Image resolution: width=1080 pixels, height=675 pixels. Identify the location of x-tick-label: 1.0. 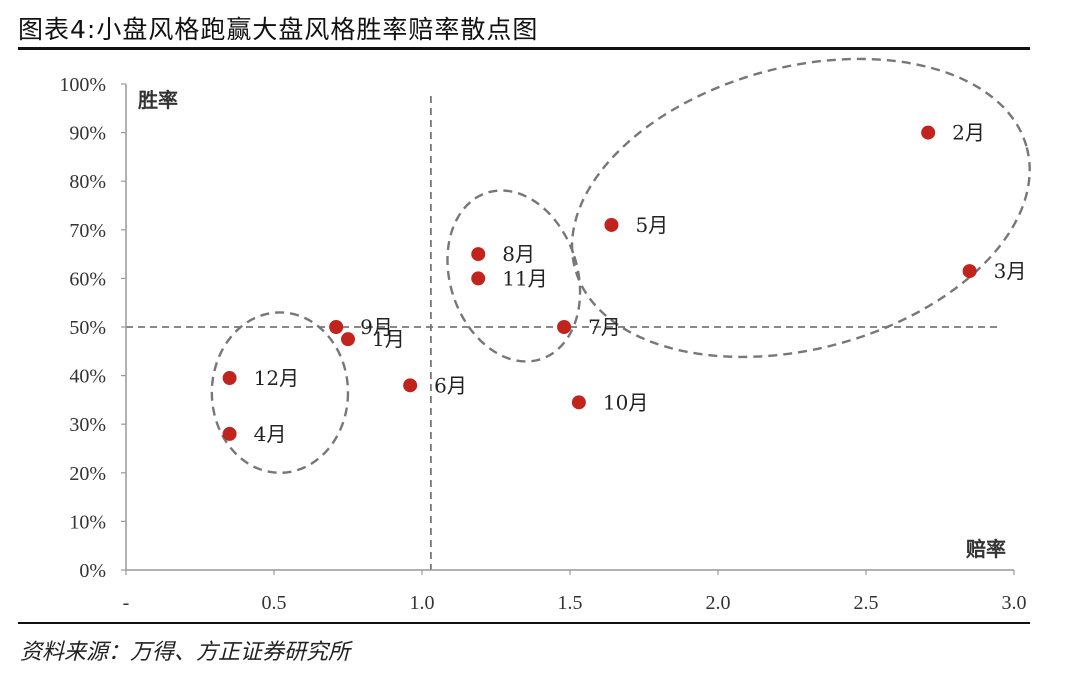
(422, 603).